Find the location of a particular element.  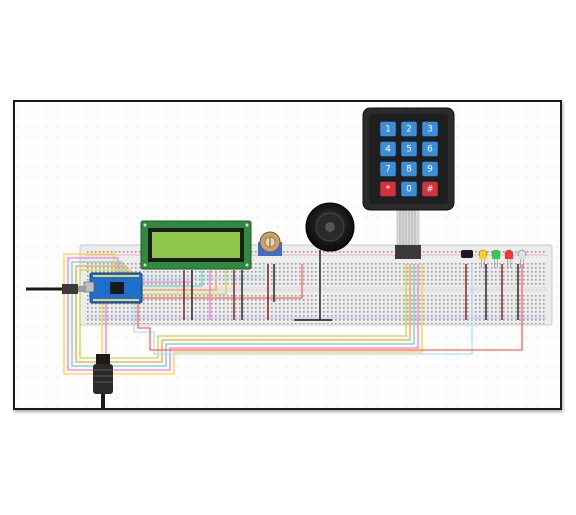

keypad-key: 8 is located at coordinates (409, 169).